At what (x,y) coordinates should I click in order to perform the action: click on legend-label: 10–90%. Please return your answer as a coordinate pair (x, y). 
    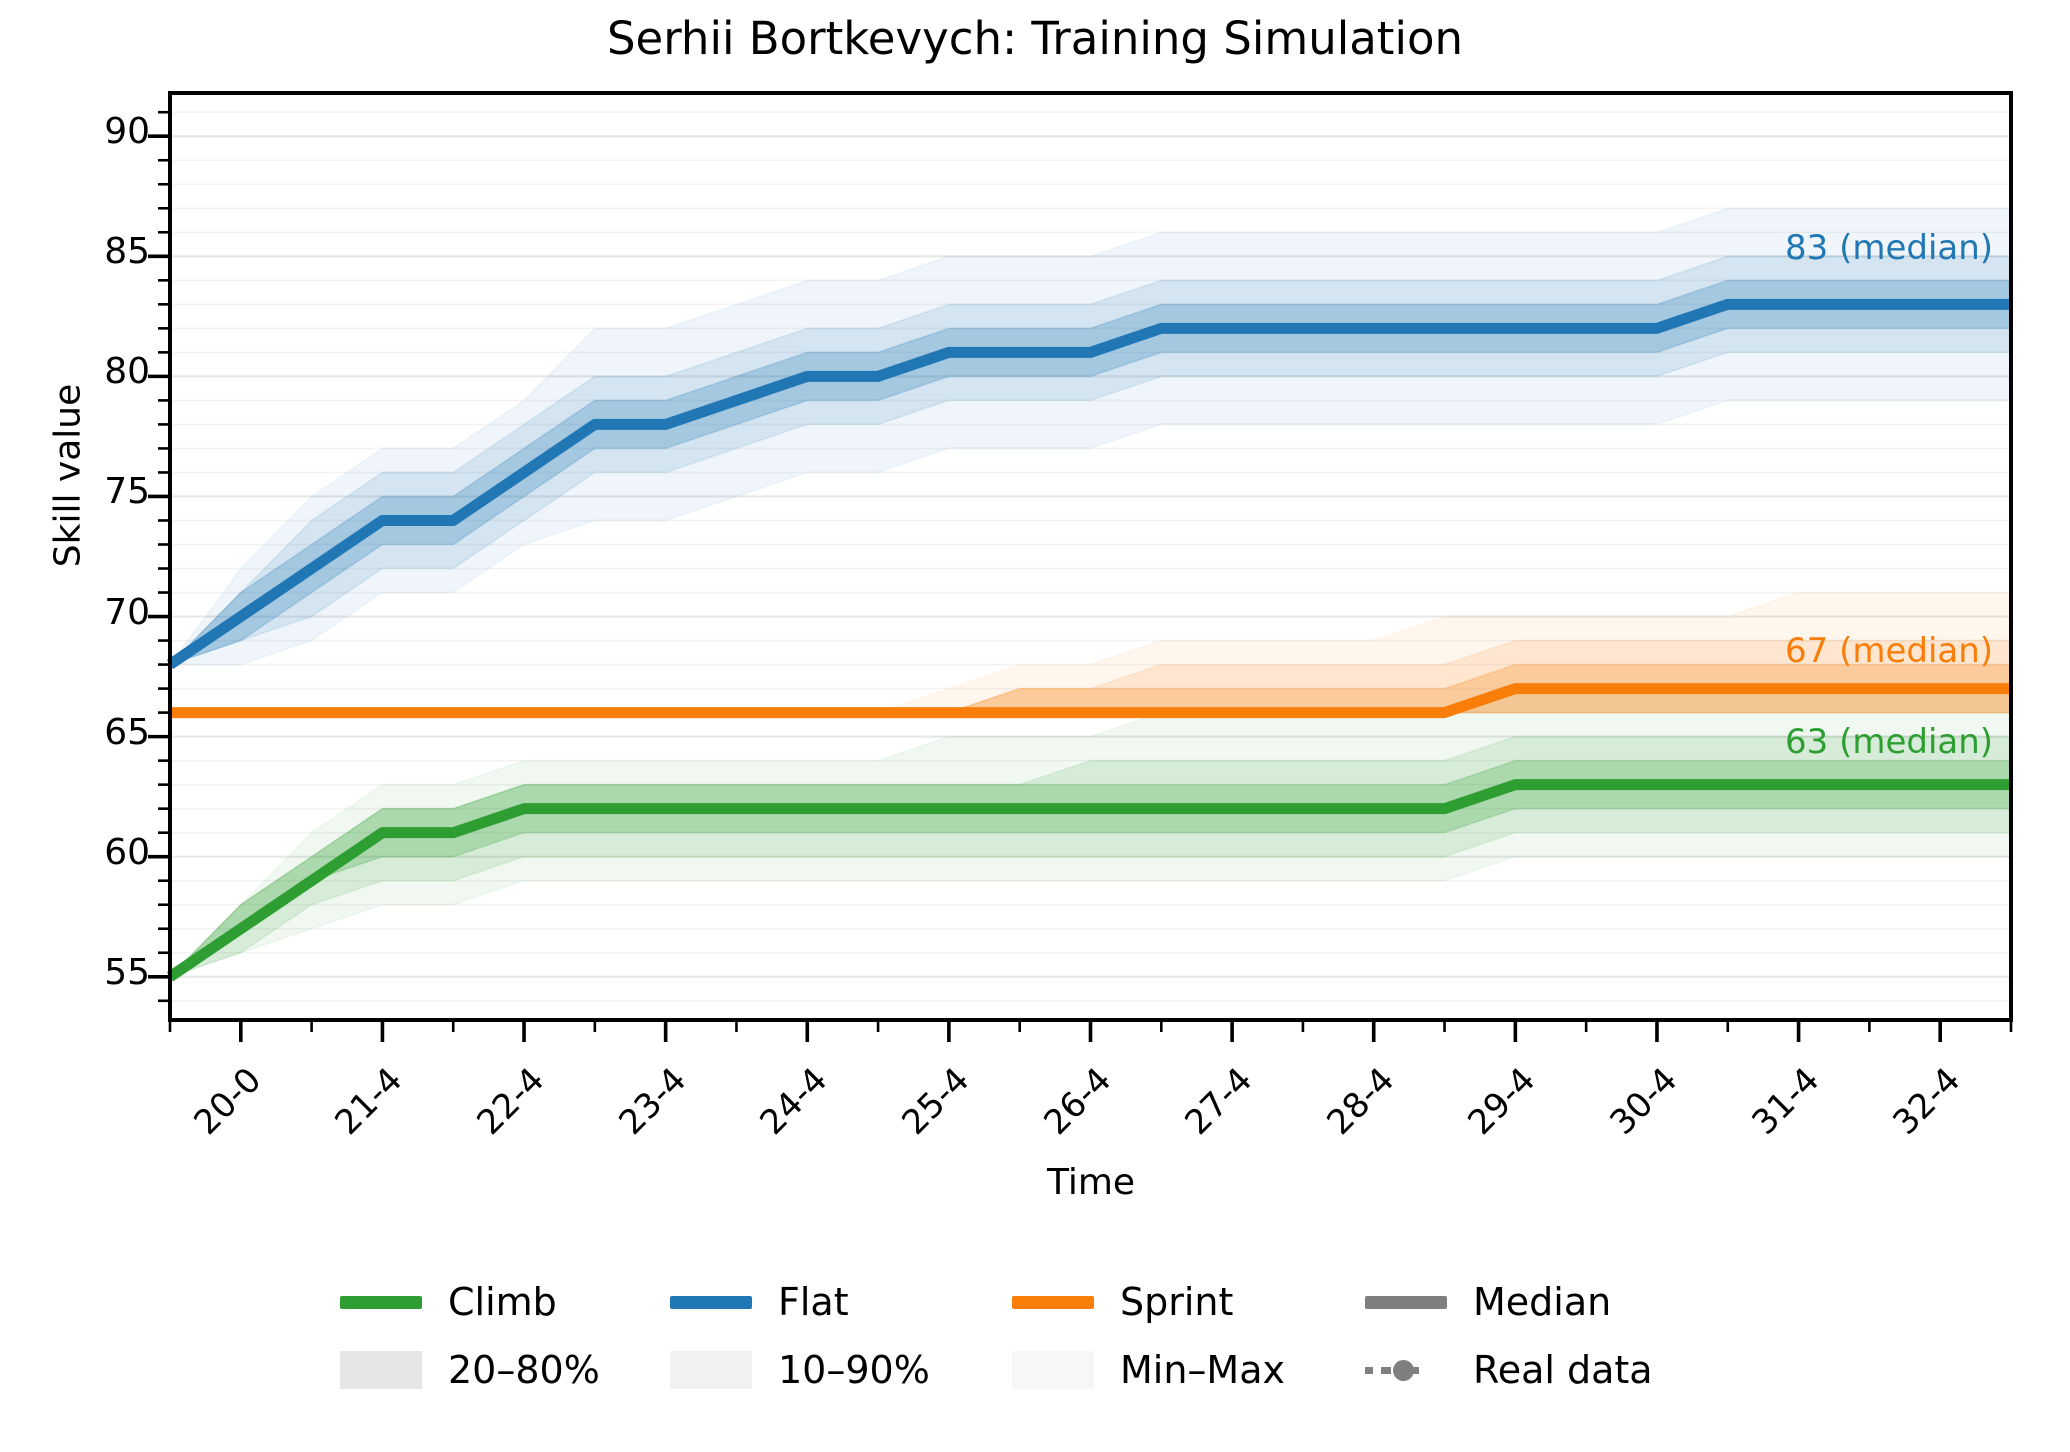
    Looking at the image, I should click on (854, 1370).